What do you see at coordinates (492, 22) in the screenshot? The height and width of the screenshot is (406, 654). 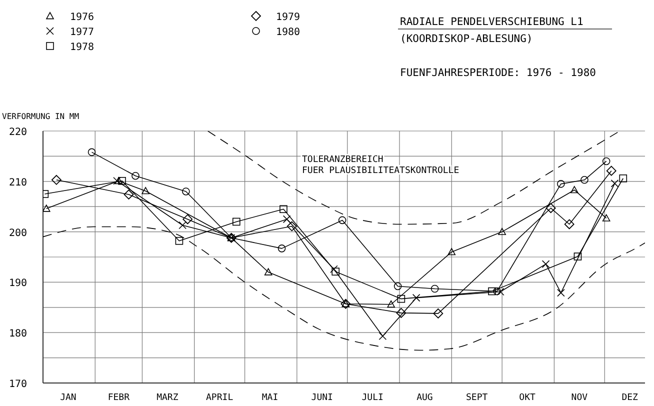 I see `chart-title: RADIALE PENDELVERSCHIEBUNG L1` at bounding box center [492, 22].